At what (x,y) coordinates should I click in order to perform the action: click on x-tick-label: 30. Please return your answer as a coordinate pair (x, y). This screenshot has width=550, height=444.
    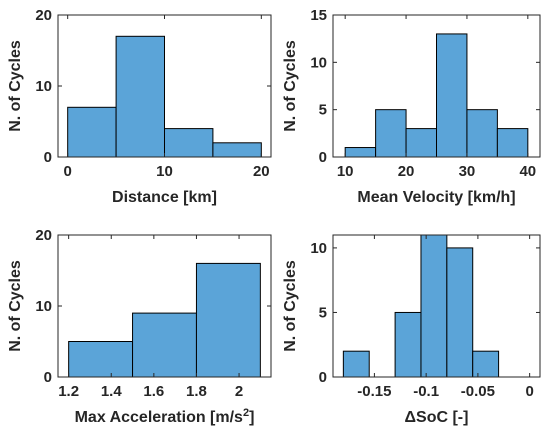
    Looking at the image, I should click on (467, 171).